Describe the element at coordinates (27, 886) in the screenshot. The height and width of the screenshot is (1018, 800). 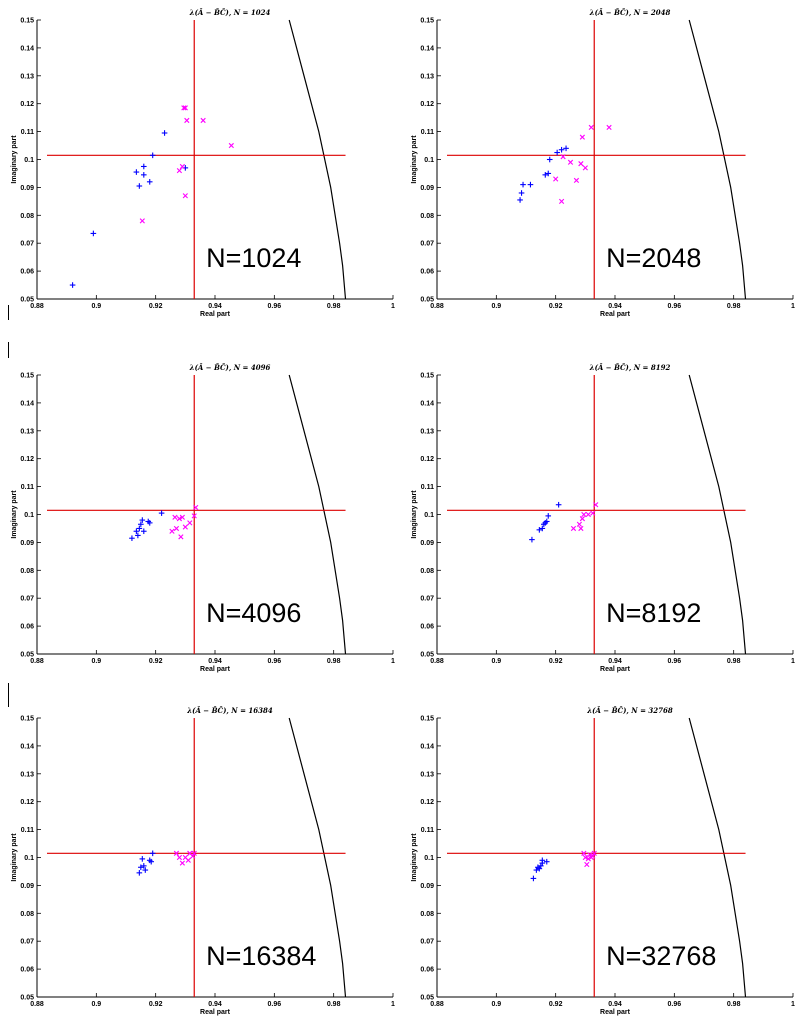
I see `y-tick-label: 0.09` at that location.